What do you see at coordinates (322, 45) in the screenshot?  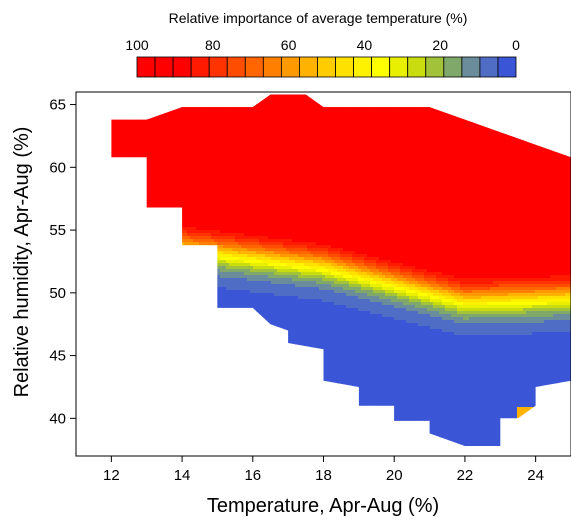 I see `legend-tick-labels: 100 80 60 40 20 0` at bounding box center [322, 45].